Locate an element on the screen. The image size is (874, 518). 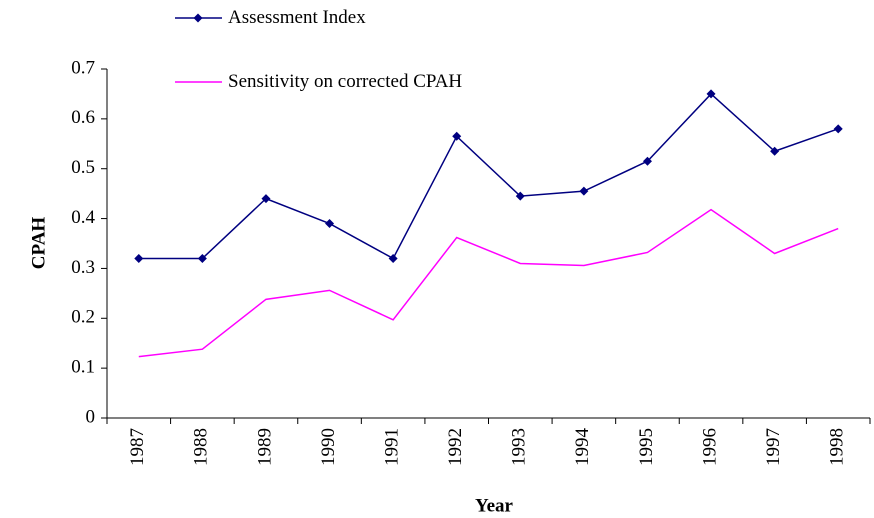
x-tick-label: 1989 is located at coordinates (264, 447).